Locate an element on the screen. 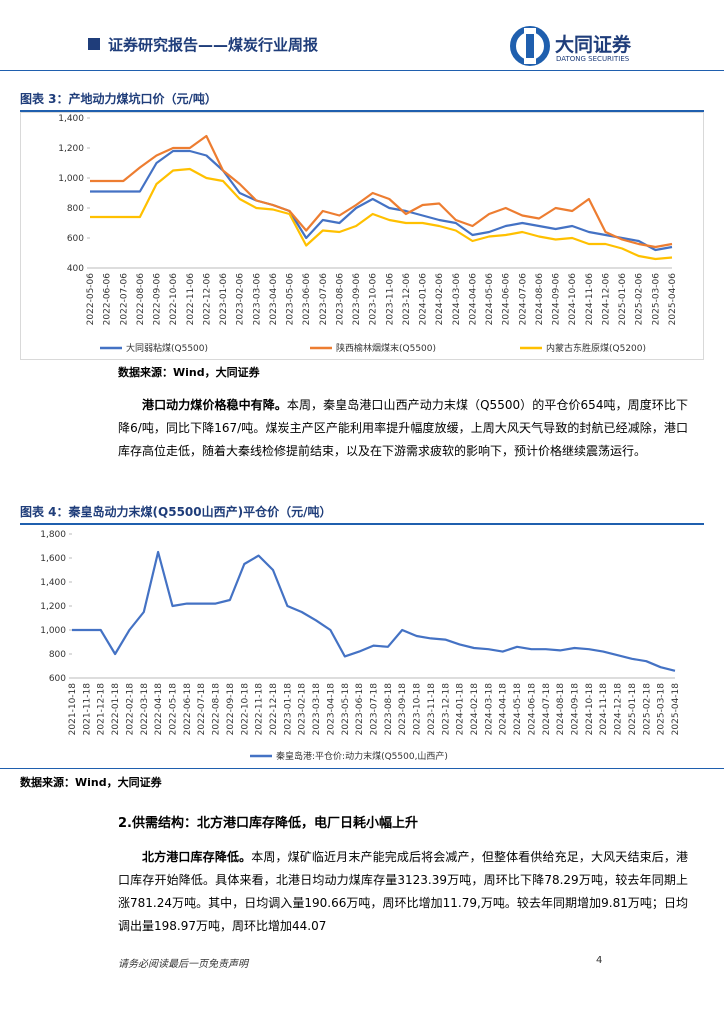  x-tick-label: 2022-03-18 is located at coordinates (145, 709).